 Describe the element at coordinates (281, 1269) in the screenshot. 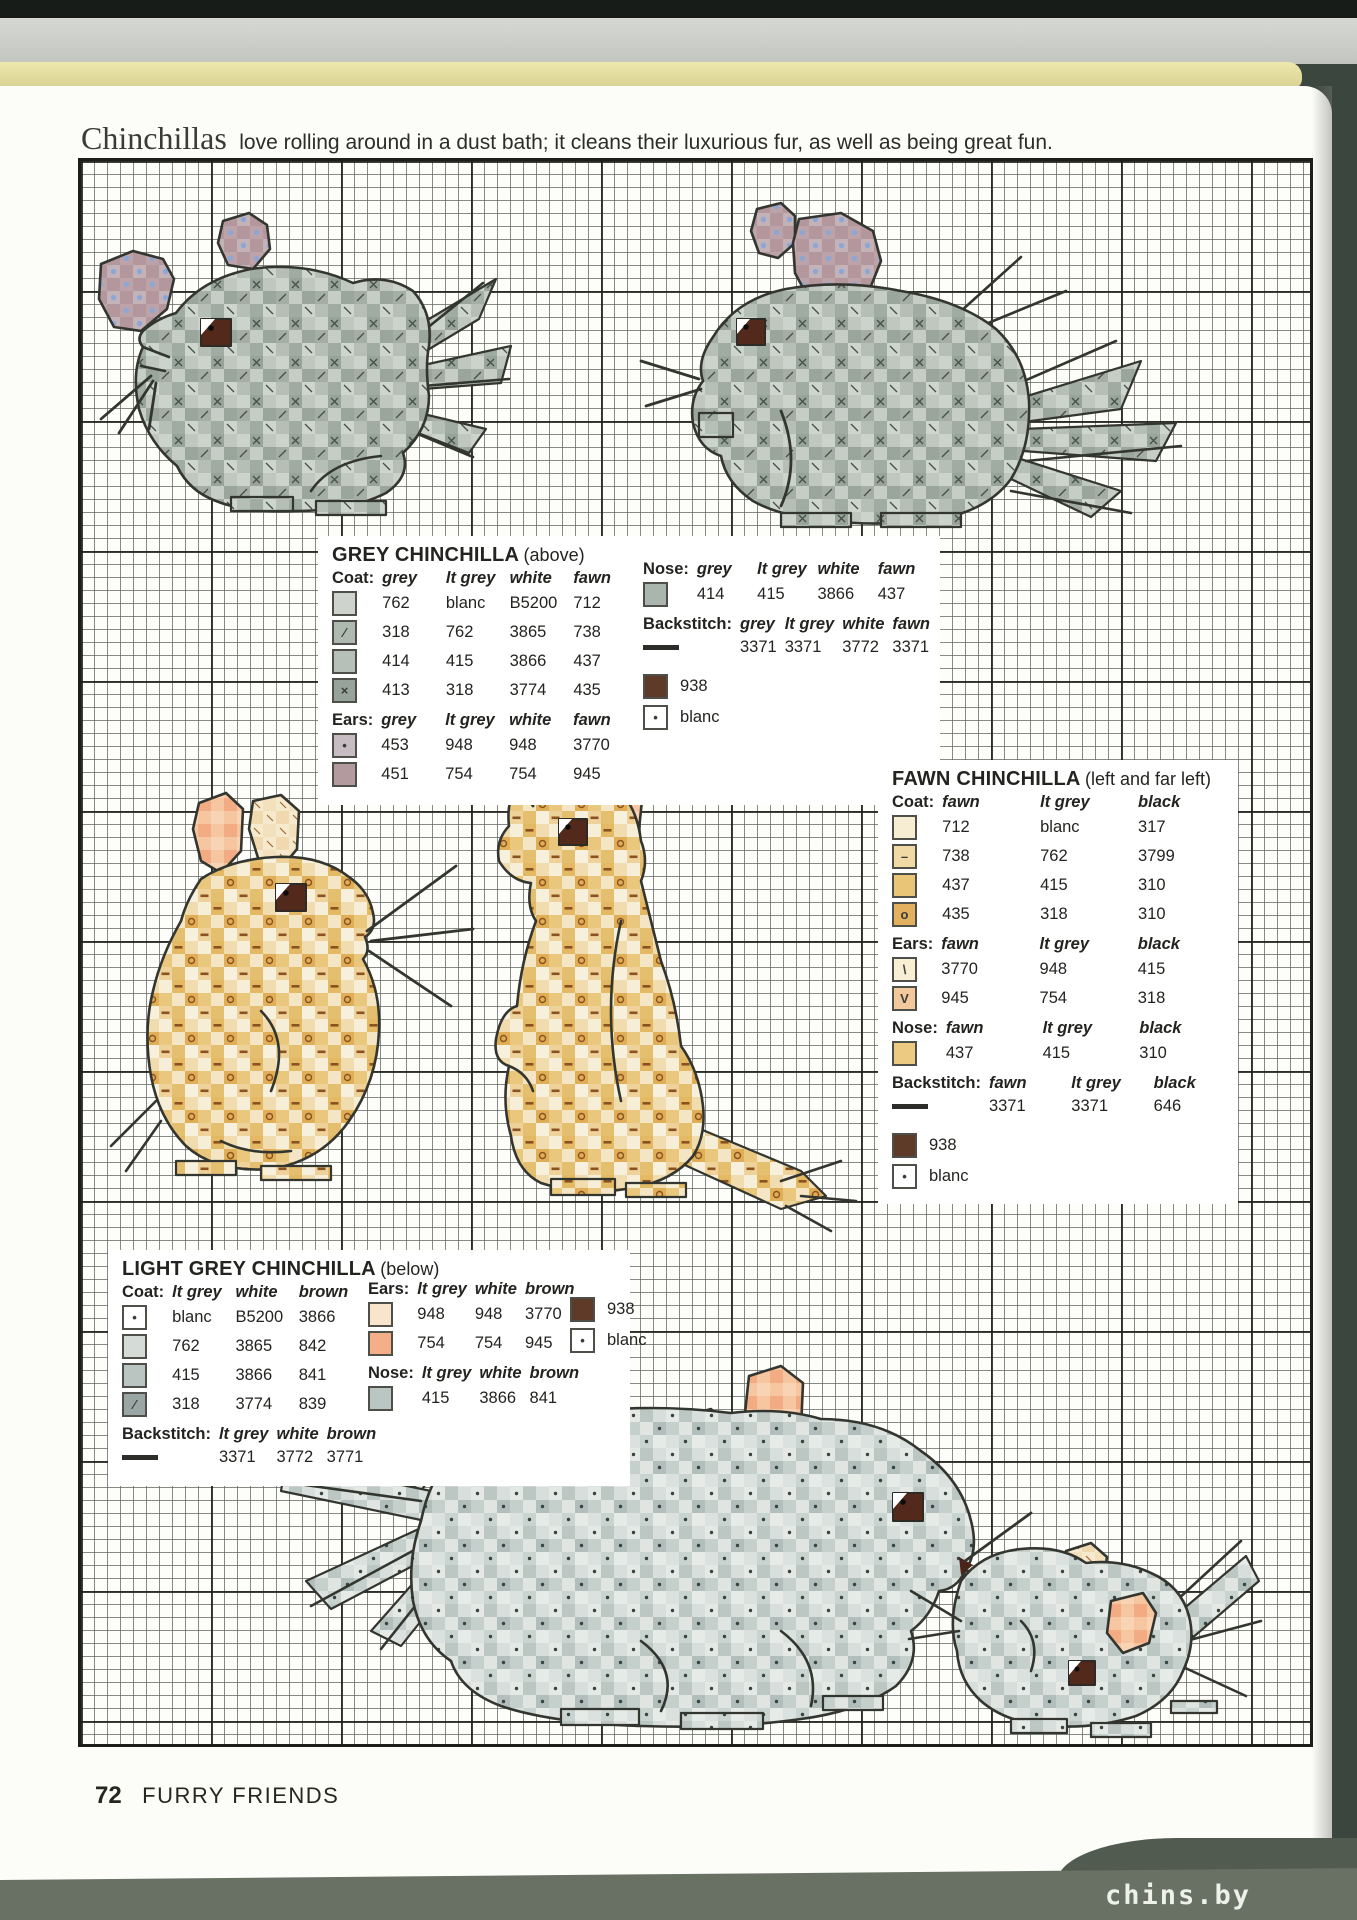

I see `legend-title: LIGHT GREY CHINCHILLA (below)` at that location.